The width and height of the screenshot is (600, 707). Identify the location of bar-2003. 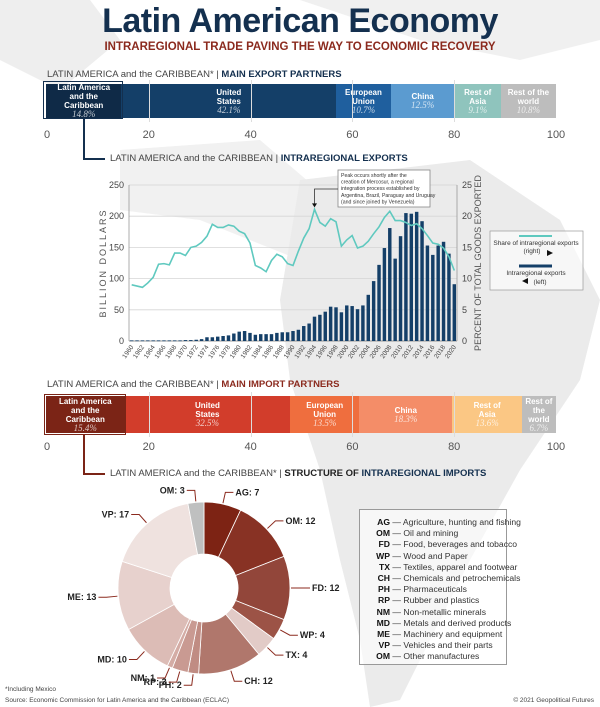
(363, 323).